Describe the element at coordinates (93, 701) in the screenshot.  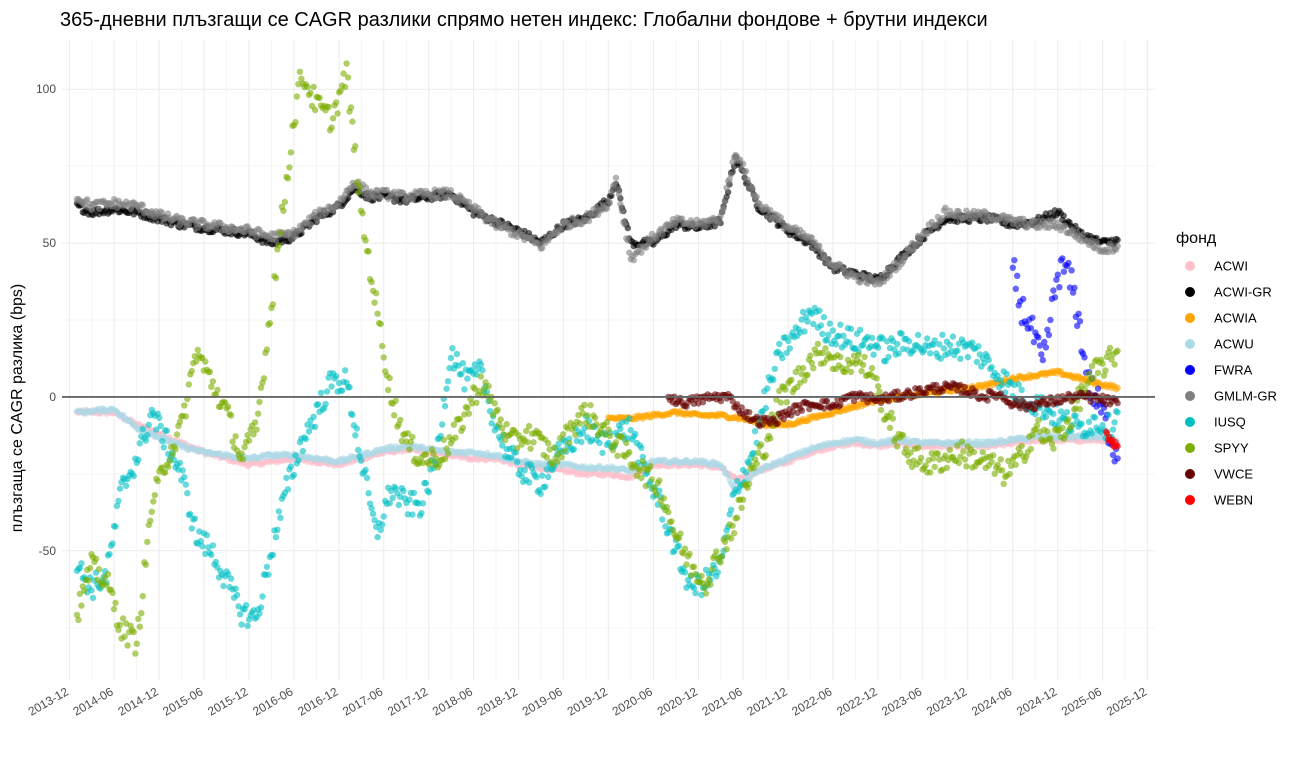
I see `x-tick-label: 2014-06` at that location.